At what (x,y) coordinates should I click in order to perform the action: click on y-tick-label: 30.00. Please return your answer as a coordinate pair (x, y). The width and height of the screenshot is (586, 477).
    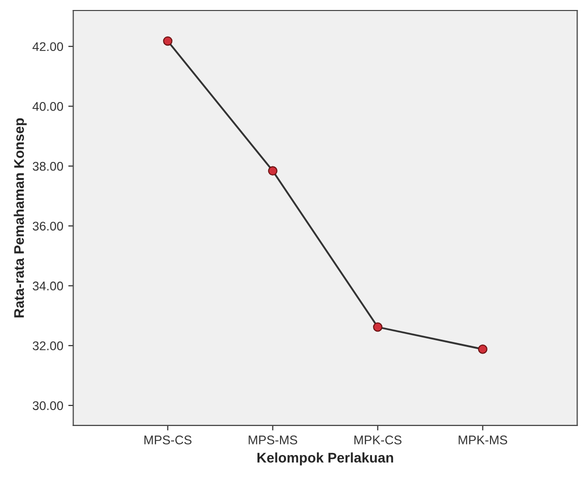
    Looking at the image, I should click on (48, 405).